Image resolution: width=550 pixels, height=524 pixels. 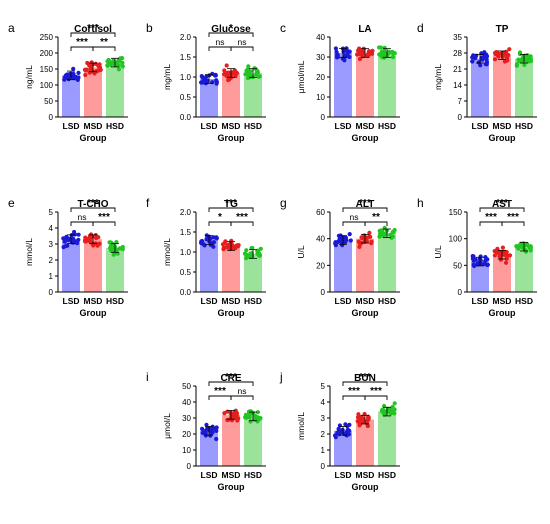 What do you see at coordinates (186, 434) in the screenshot?
I see `y-tick-label: 20` at bounding box center [186, 434].